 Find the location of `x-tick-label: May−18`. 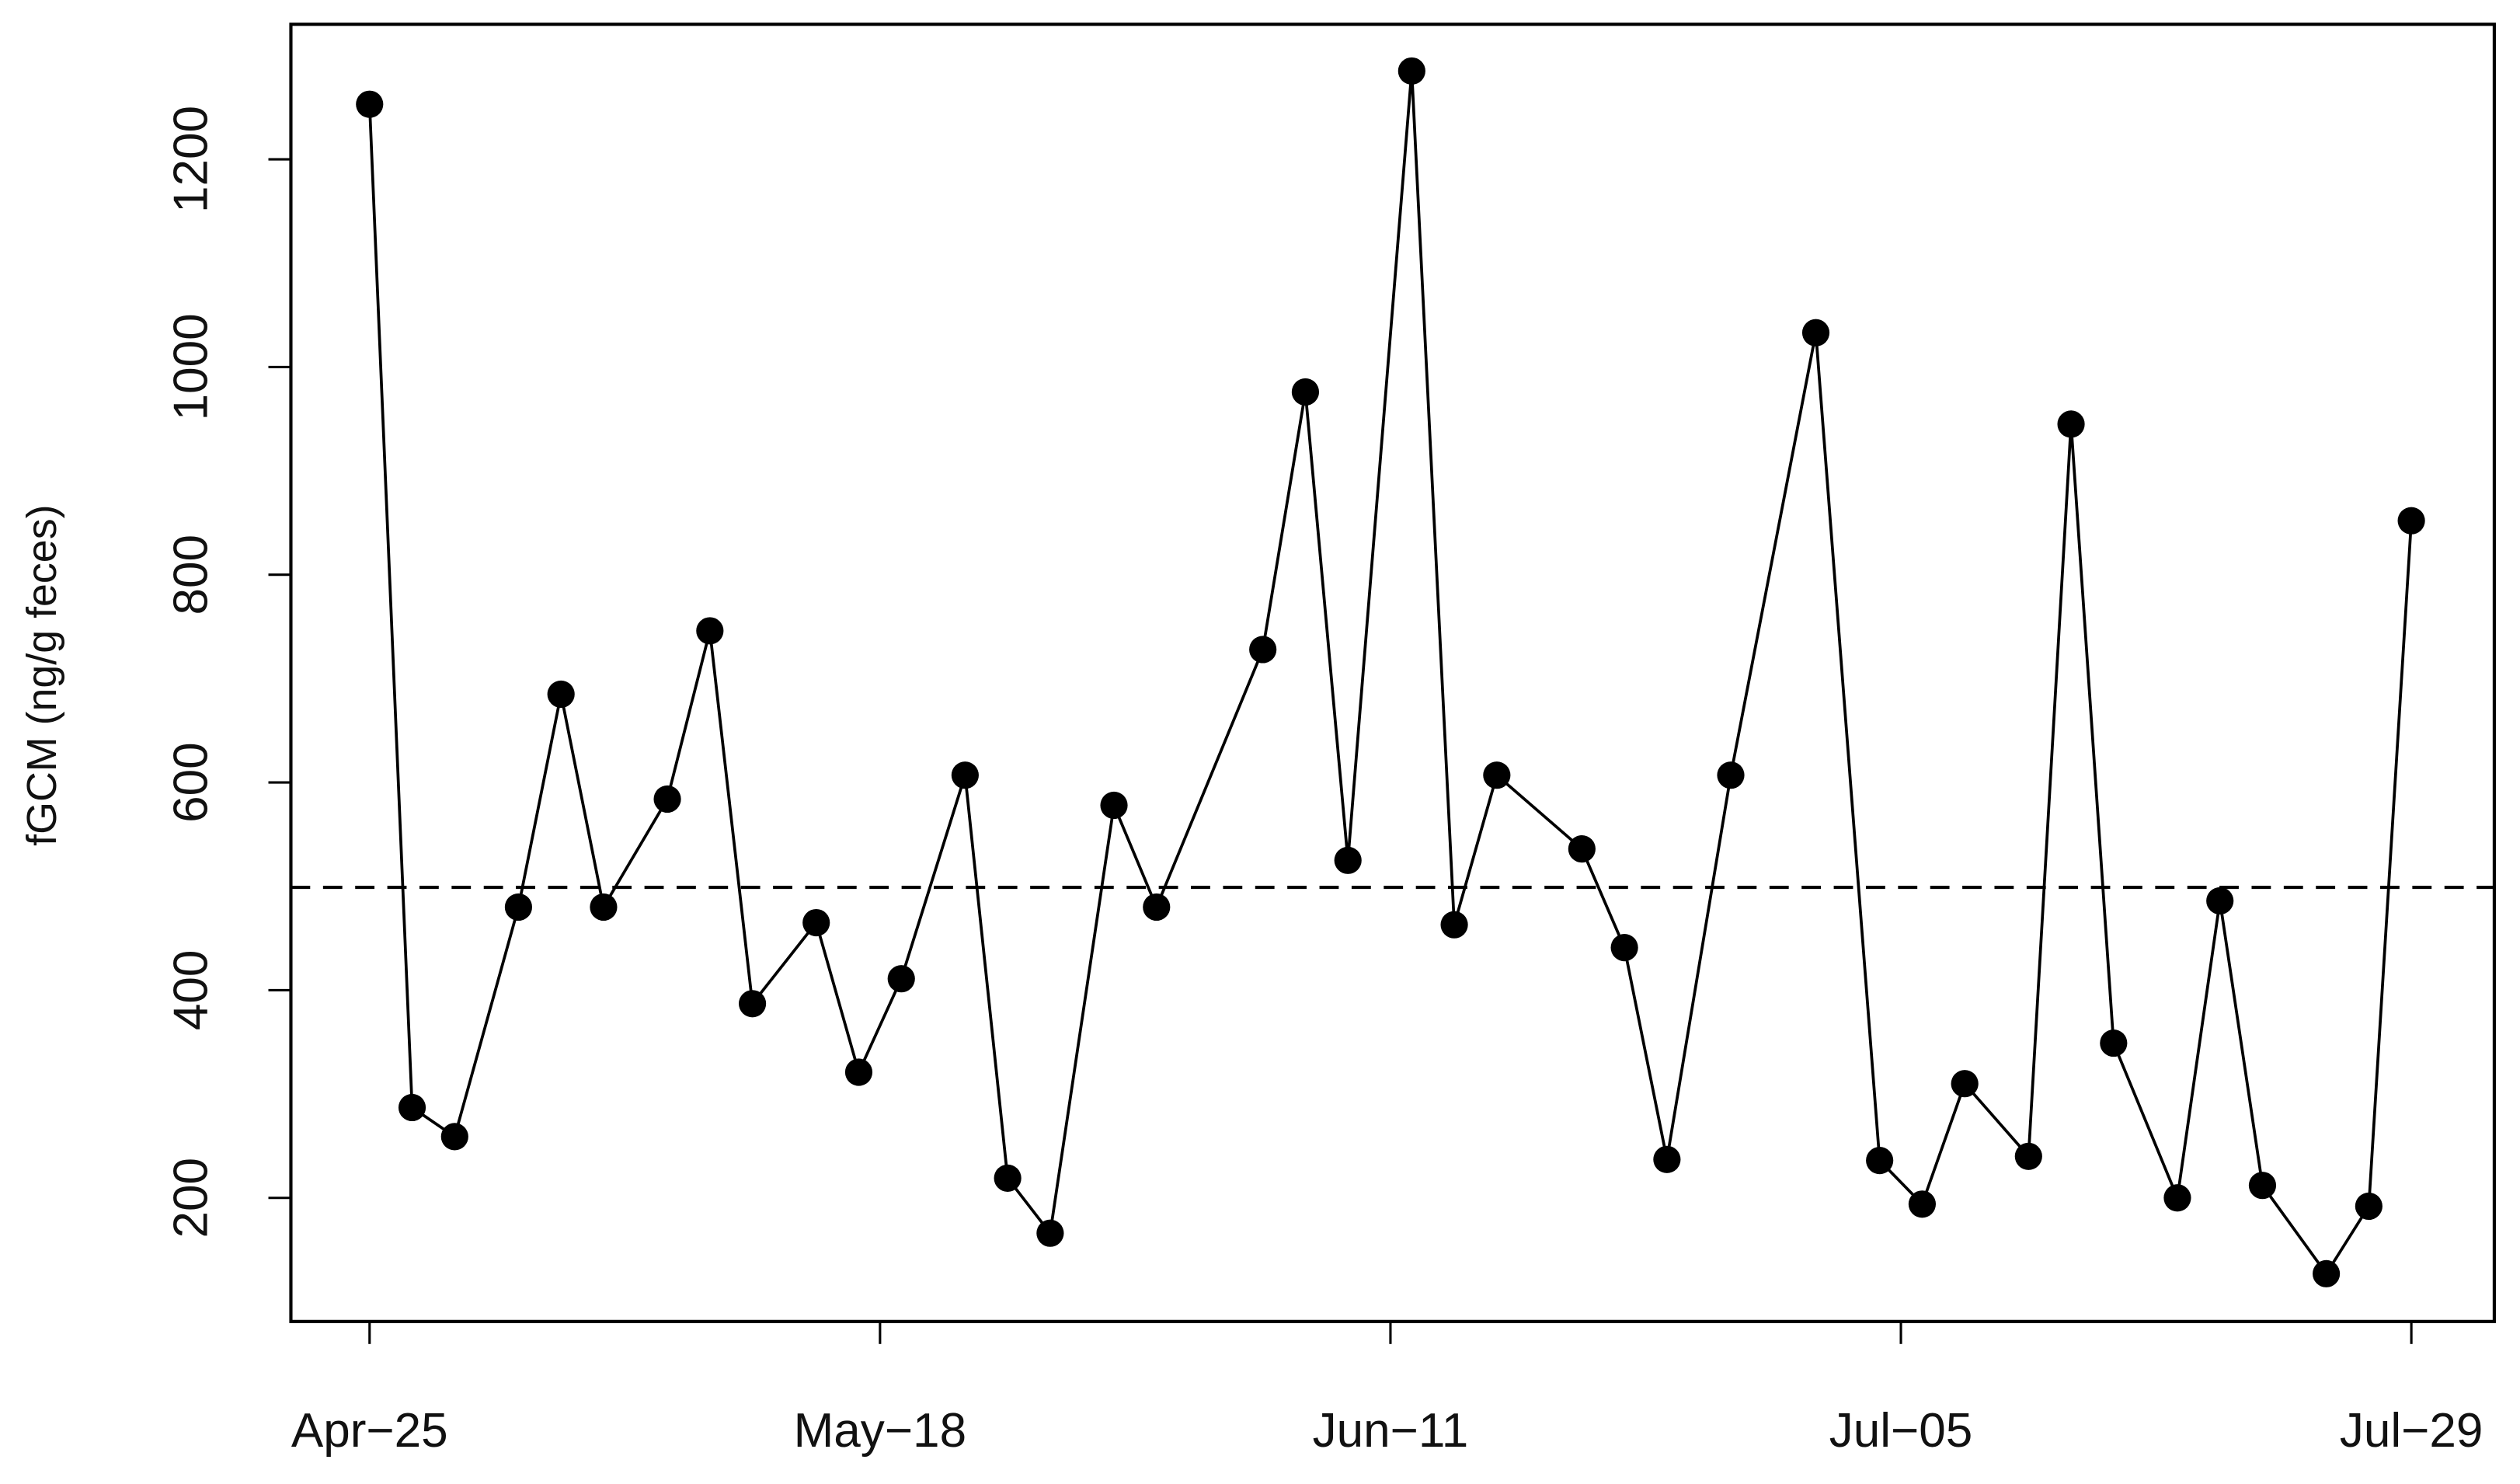

x-tick-label: May−18 is located at coordinates (880, 1431).